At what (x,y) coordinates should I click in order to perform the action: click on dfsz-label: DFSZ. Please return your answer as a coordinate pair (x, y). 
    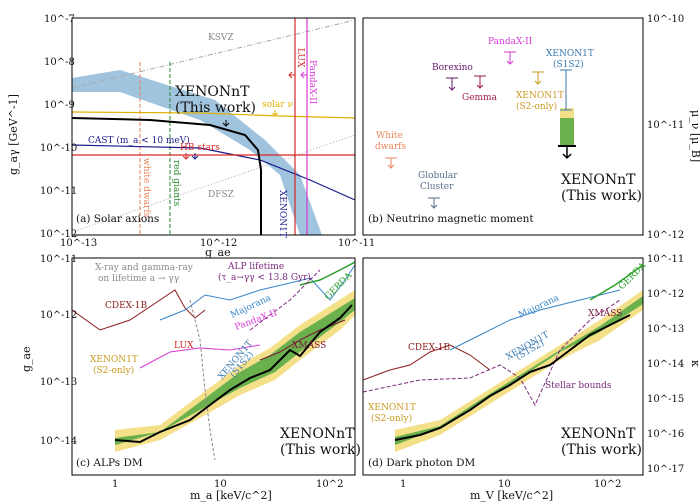
    Looking at the image, I should click on (221, 195).